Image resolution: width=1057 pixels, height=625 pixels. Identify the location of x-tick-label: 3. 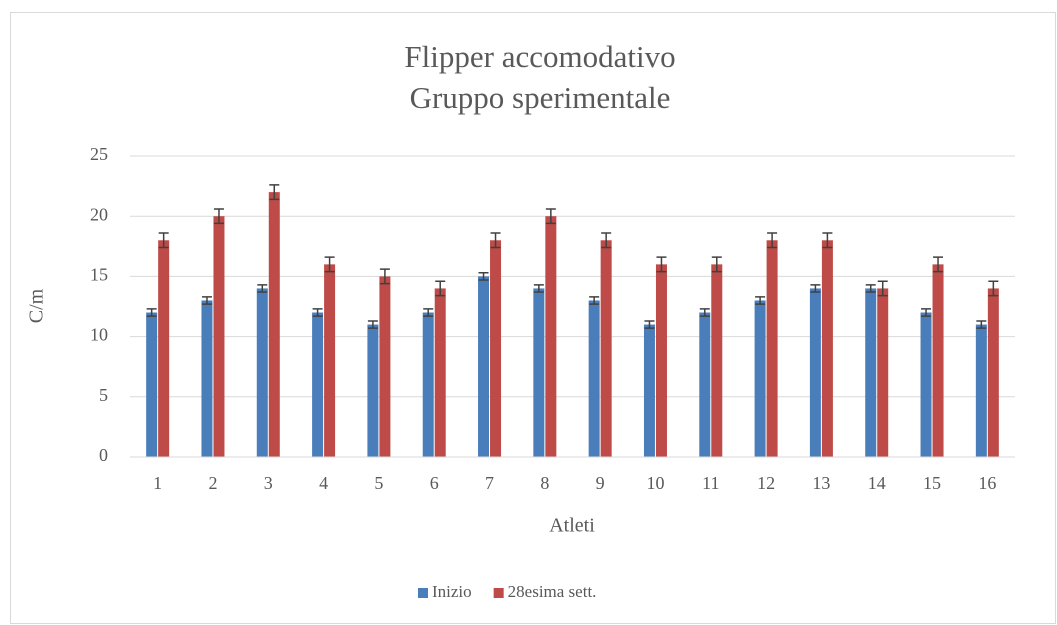
(268, 483).